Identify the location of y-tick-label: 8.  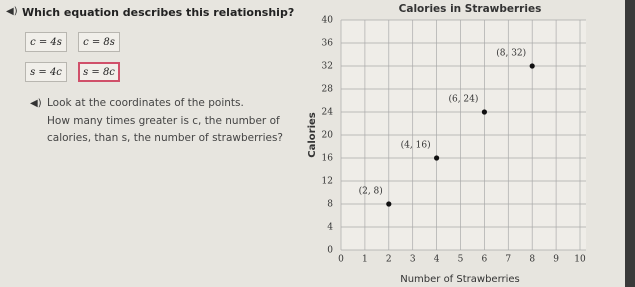
(330, 205).